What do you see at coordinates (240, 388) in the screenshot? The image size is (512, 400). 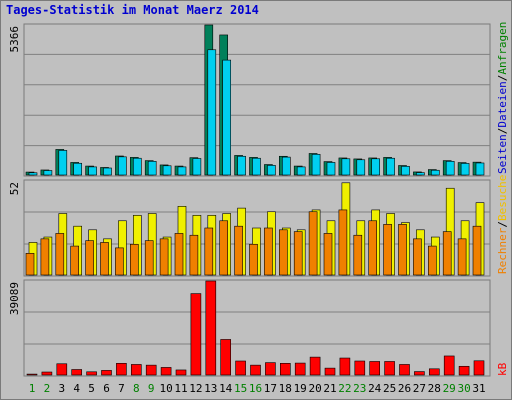 I see `day-label: 15` at bounding box center [240, 388].